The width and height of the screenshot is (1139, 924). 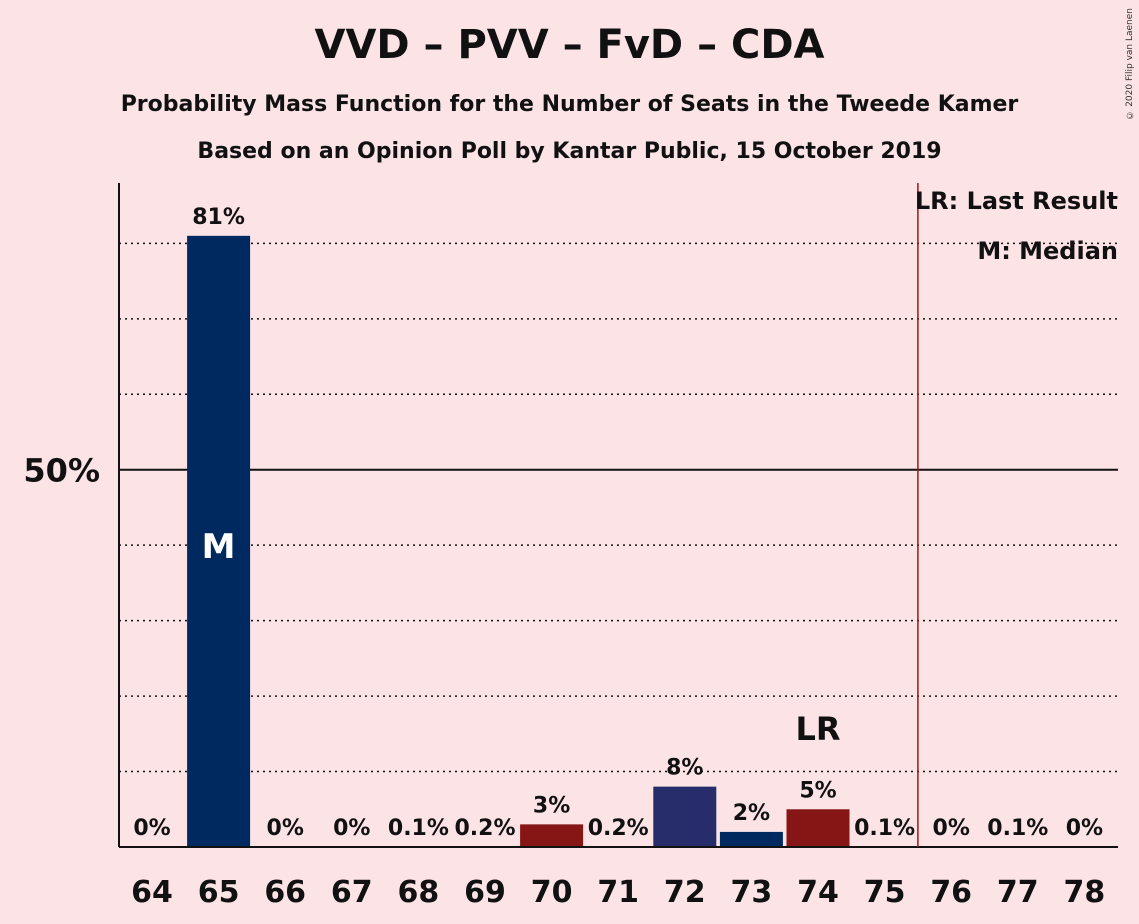 I want to click on x-tick-76: 76, so click(x=951, y=892).